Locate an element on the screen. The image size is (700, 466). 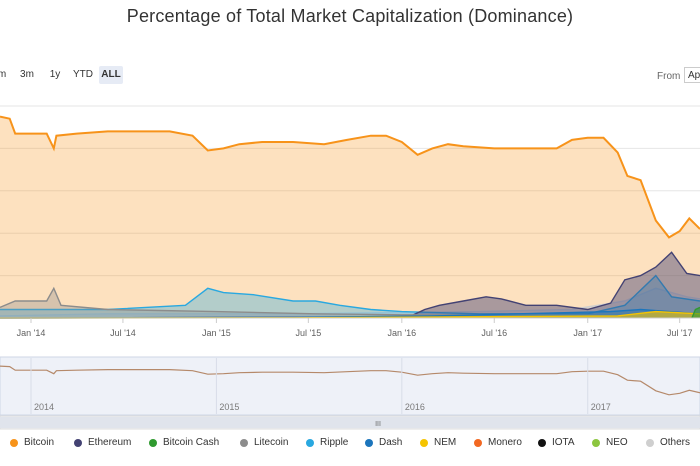
series-area-ripple is located at coordinates (350, 296).